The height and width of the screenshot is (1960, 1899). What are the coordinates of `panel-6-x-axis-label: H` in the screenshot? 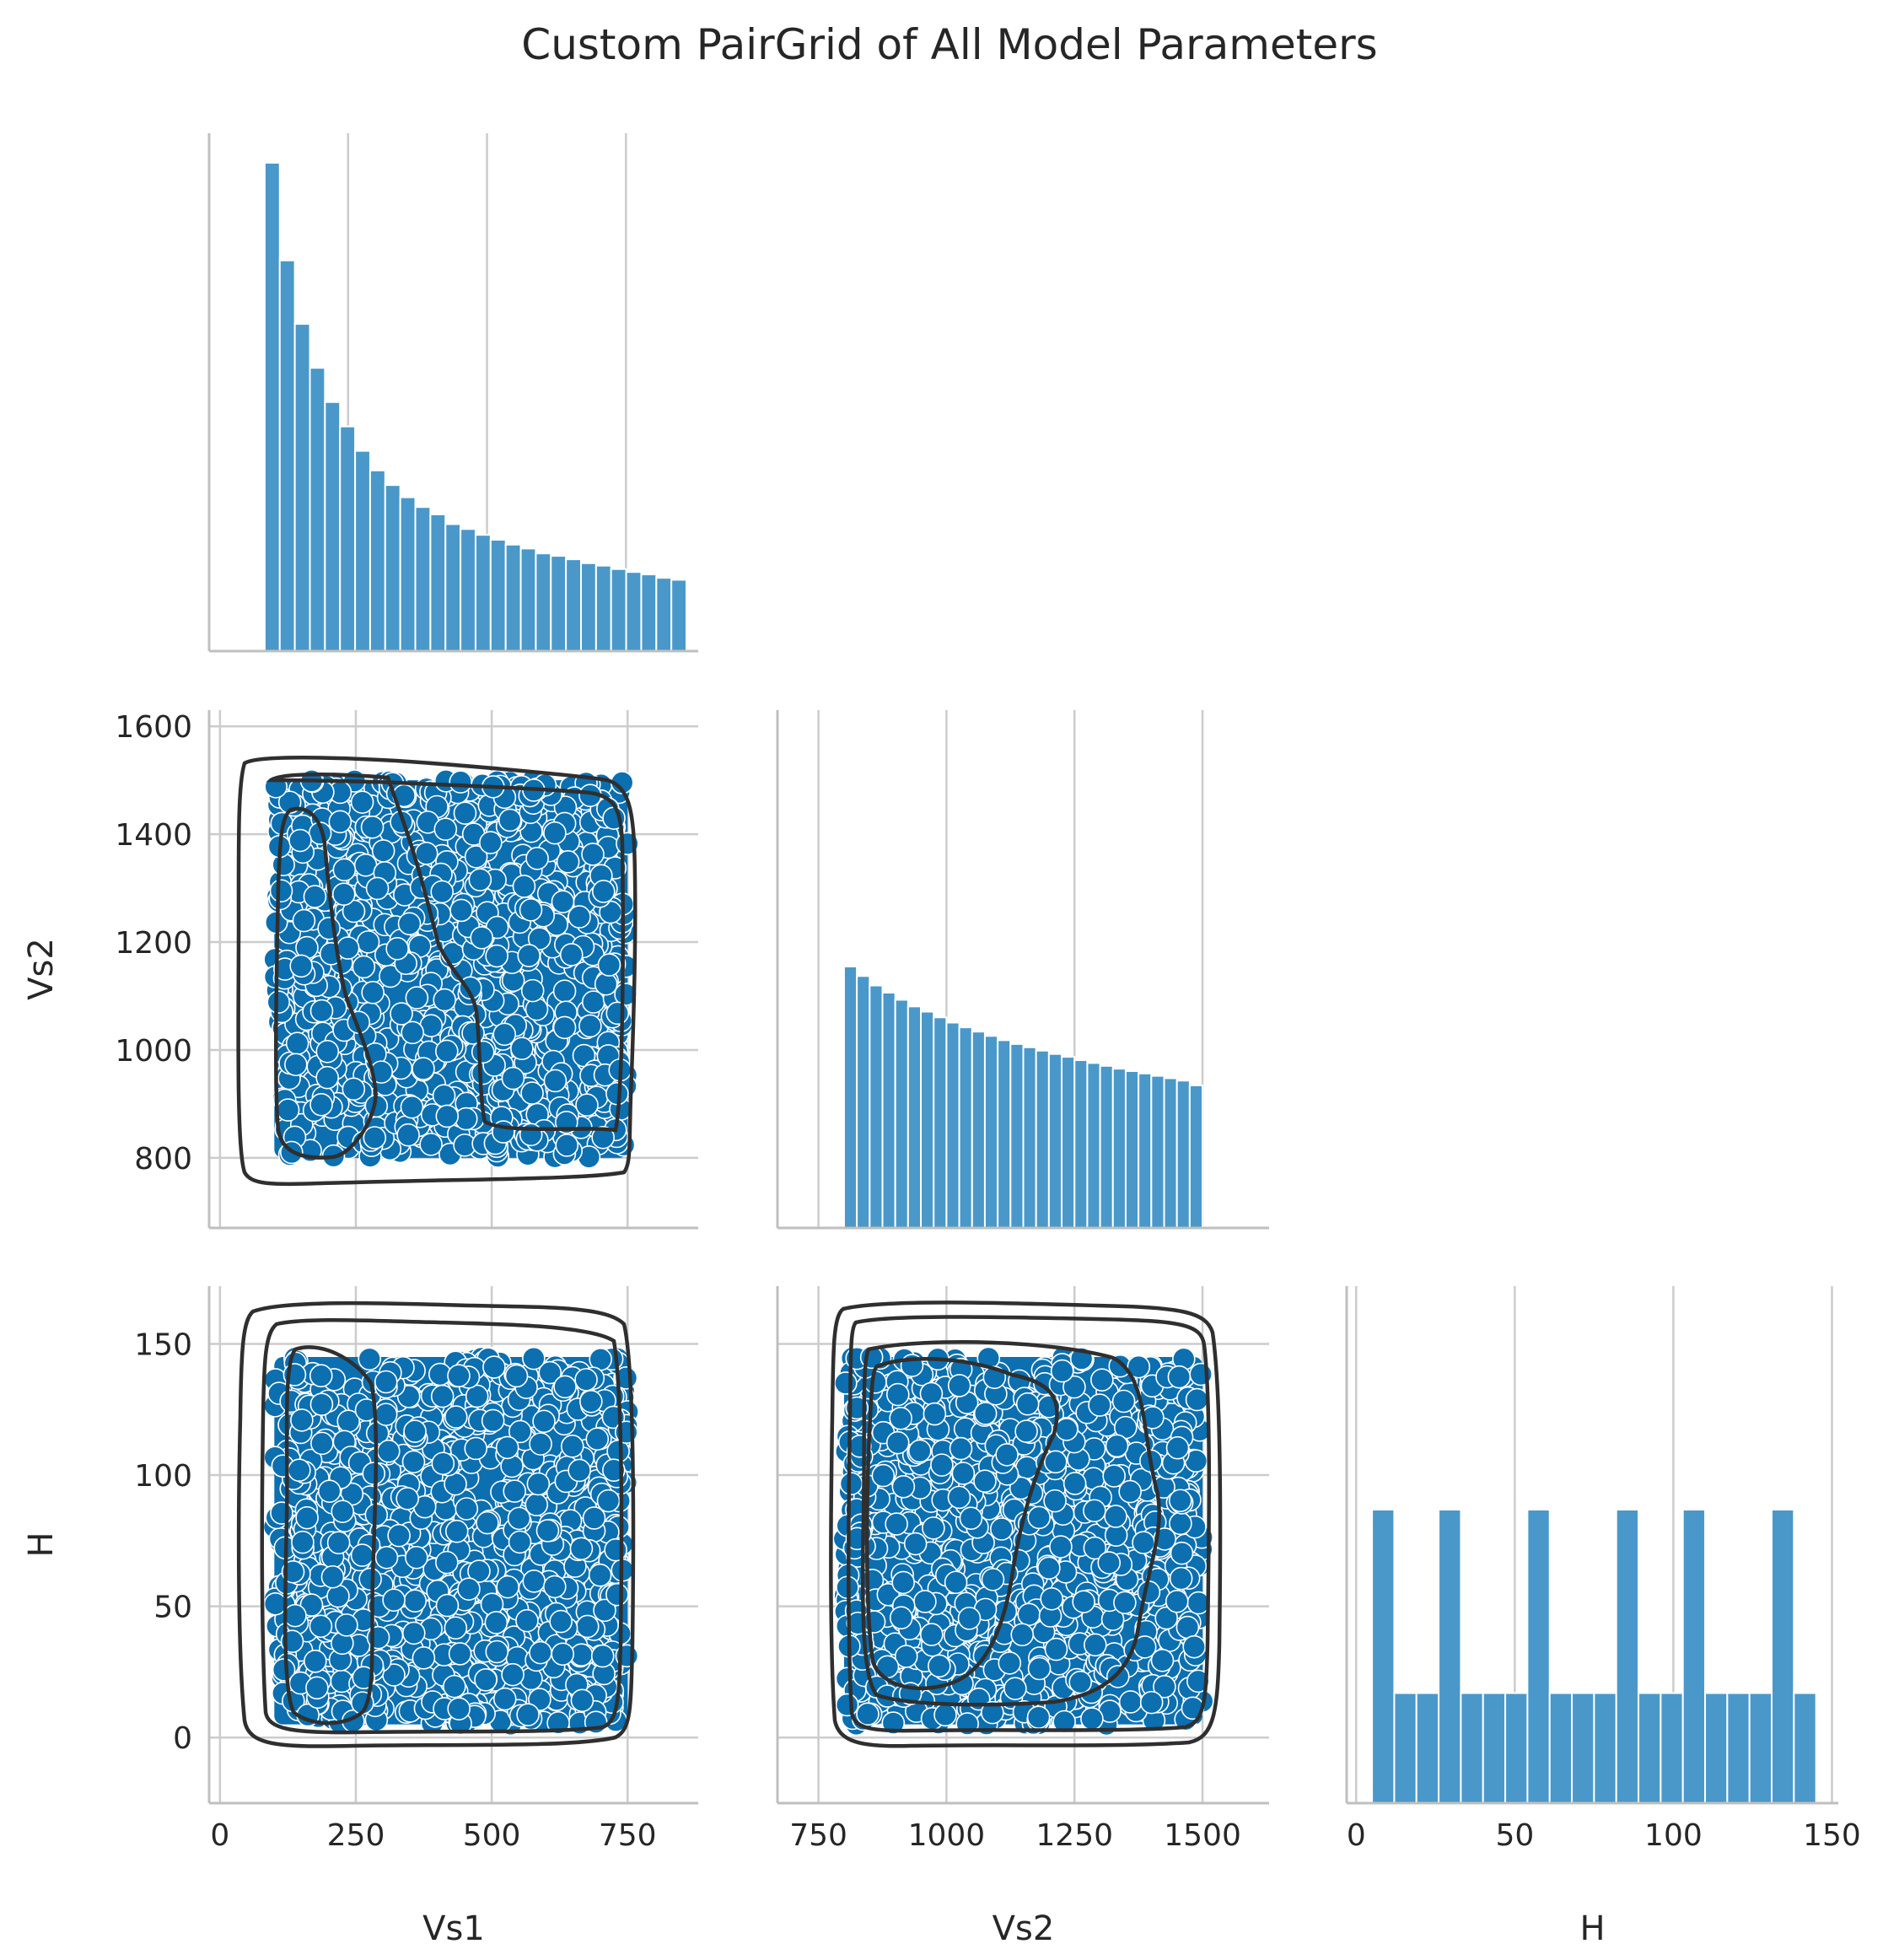 It's located at (1592, 1929).